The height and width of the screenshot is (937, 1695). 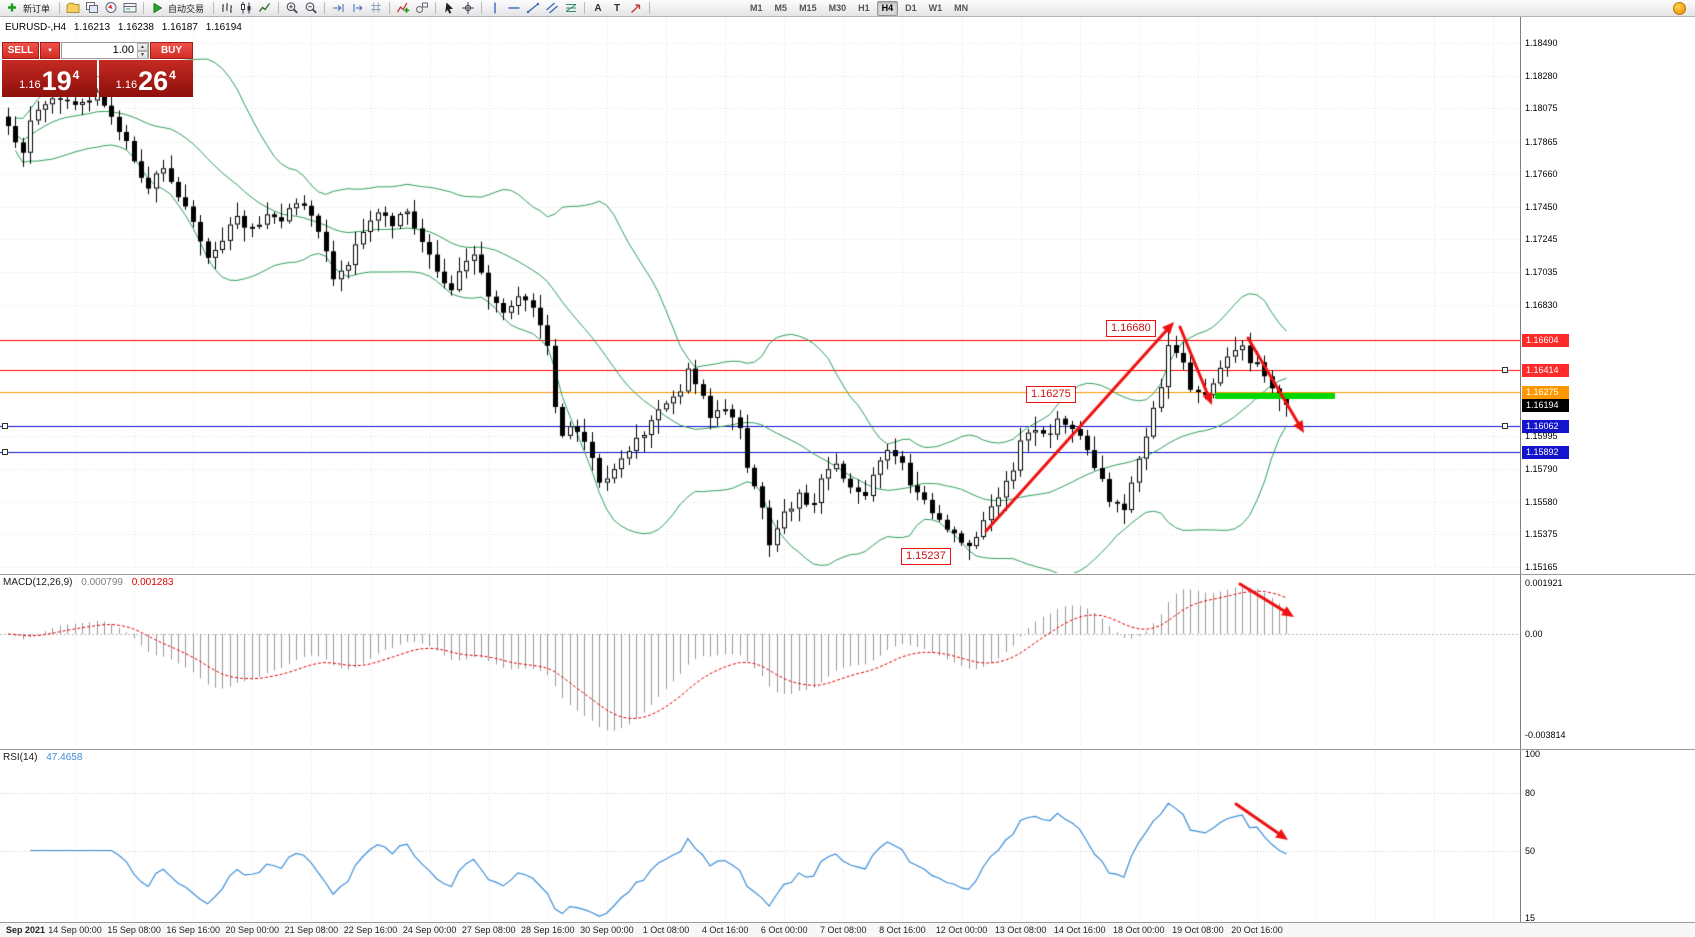 What do you see at coordinates (552, 8) in the screenshot?
I see `channel-icon` at bounding box center [552, 8].